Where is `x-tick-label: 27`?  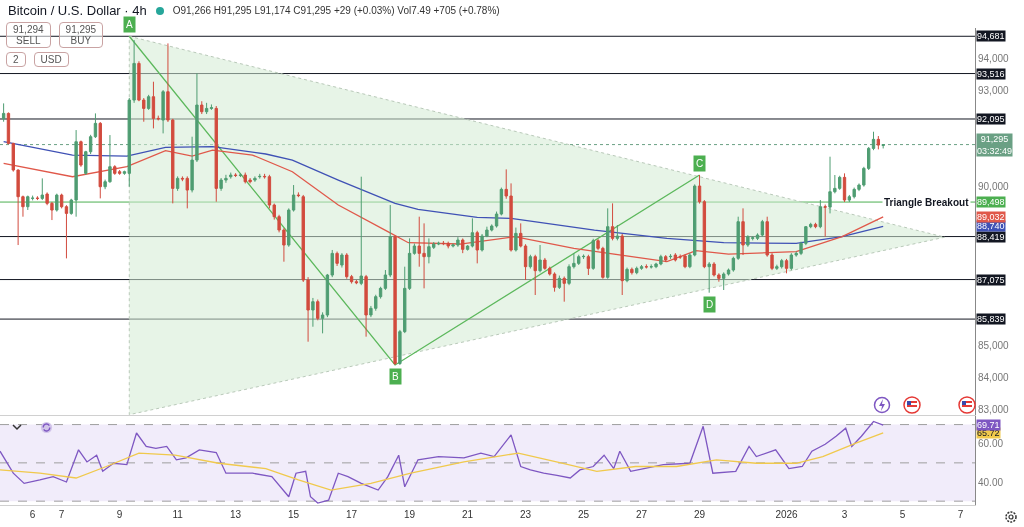
x-tick-label: 27 is located at coordinates (641, 514).